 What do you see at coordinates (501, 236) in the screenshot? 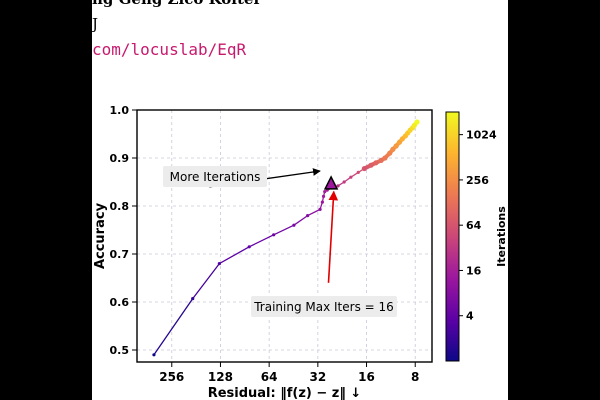
I see `colorbar-label: Iterations` at bounding box center [501, 236].